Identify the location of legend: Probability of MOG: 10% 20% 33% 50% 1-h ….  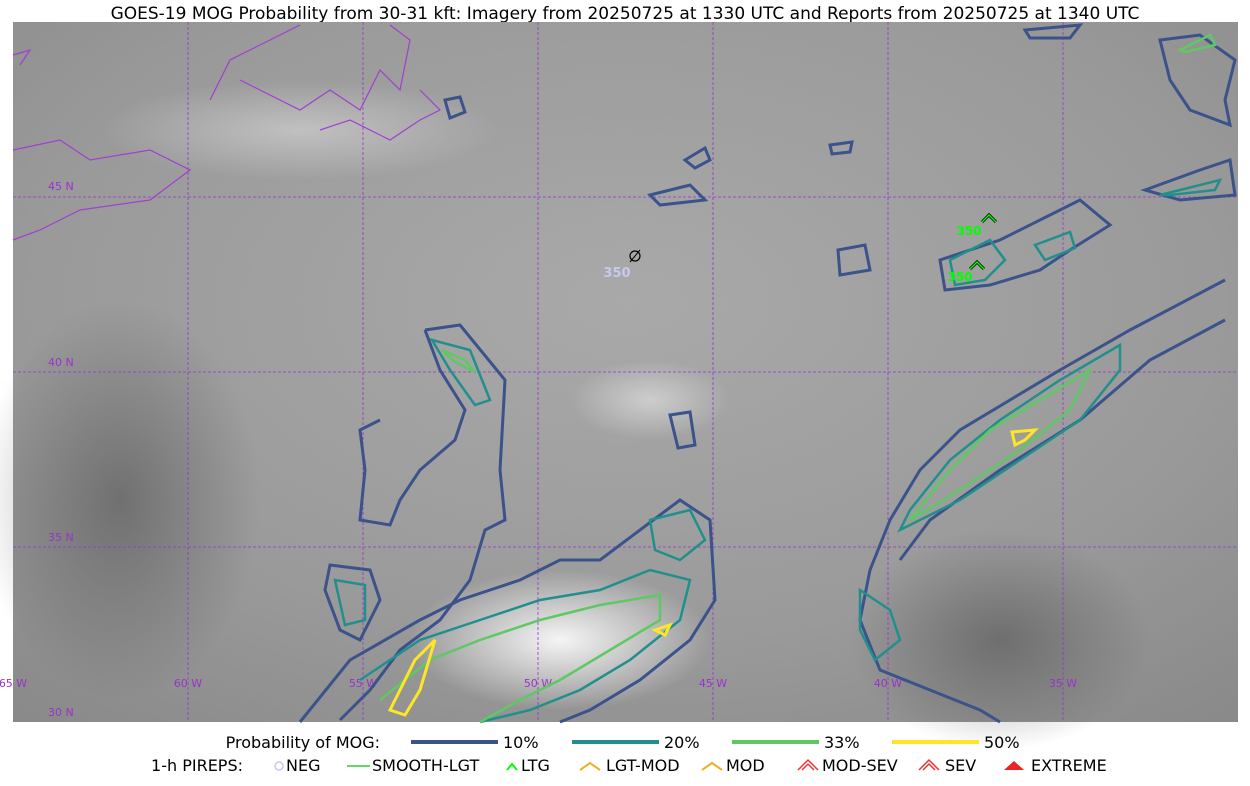
(629, 754).